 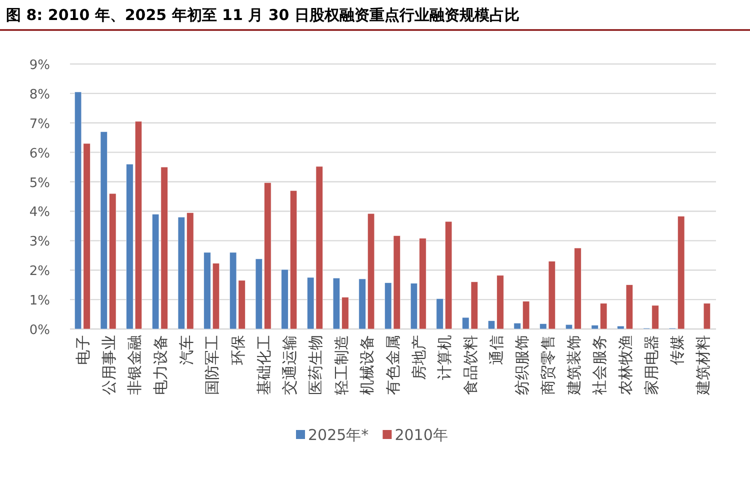 What do you see at coordinates (706, 316) in the screenshot?
I see `bar` at bounding box center [706, 316].